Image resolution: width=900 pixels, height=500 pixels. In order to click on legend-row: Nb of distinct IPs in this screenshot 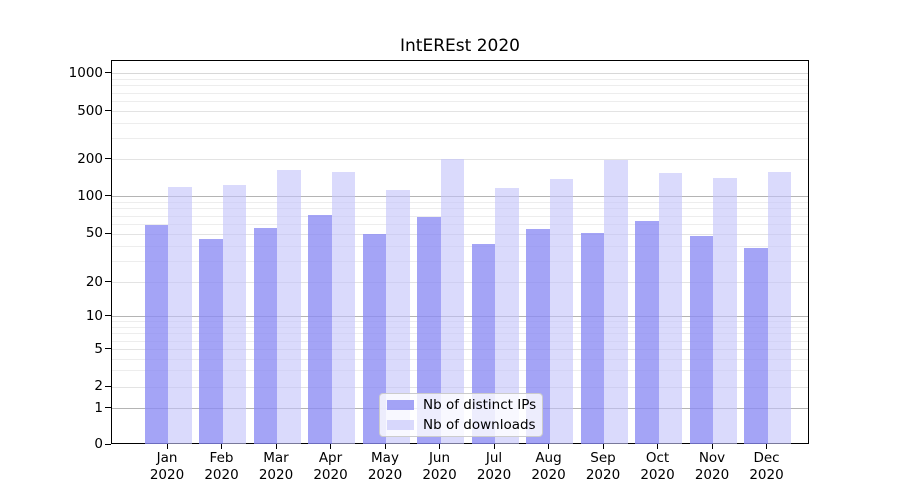, I will do `click(464, 405)`.